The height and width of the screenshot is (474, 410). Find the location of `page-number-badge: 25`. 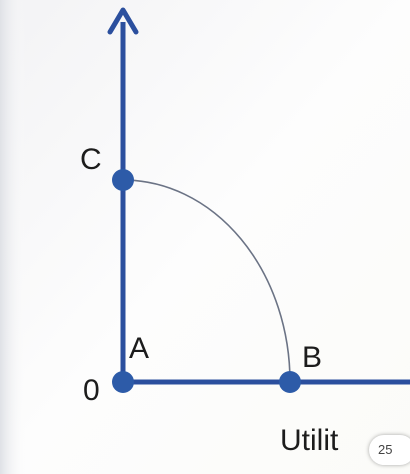

page-number-badge: 25 is located at coordinates (389, 450).